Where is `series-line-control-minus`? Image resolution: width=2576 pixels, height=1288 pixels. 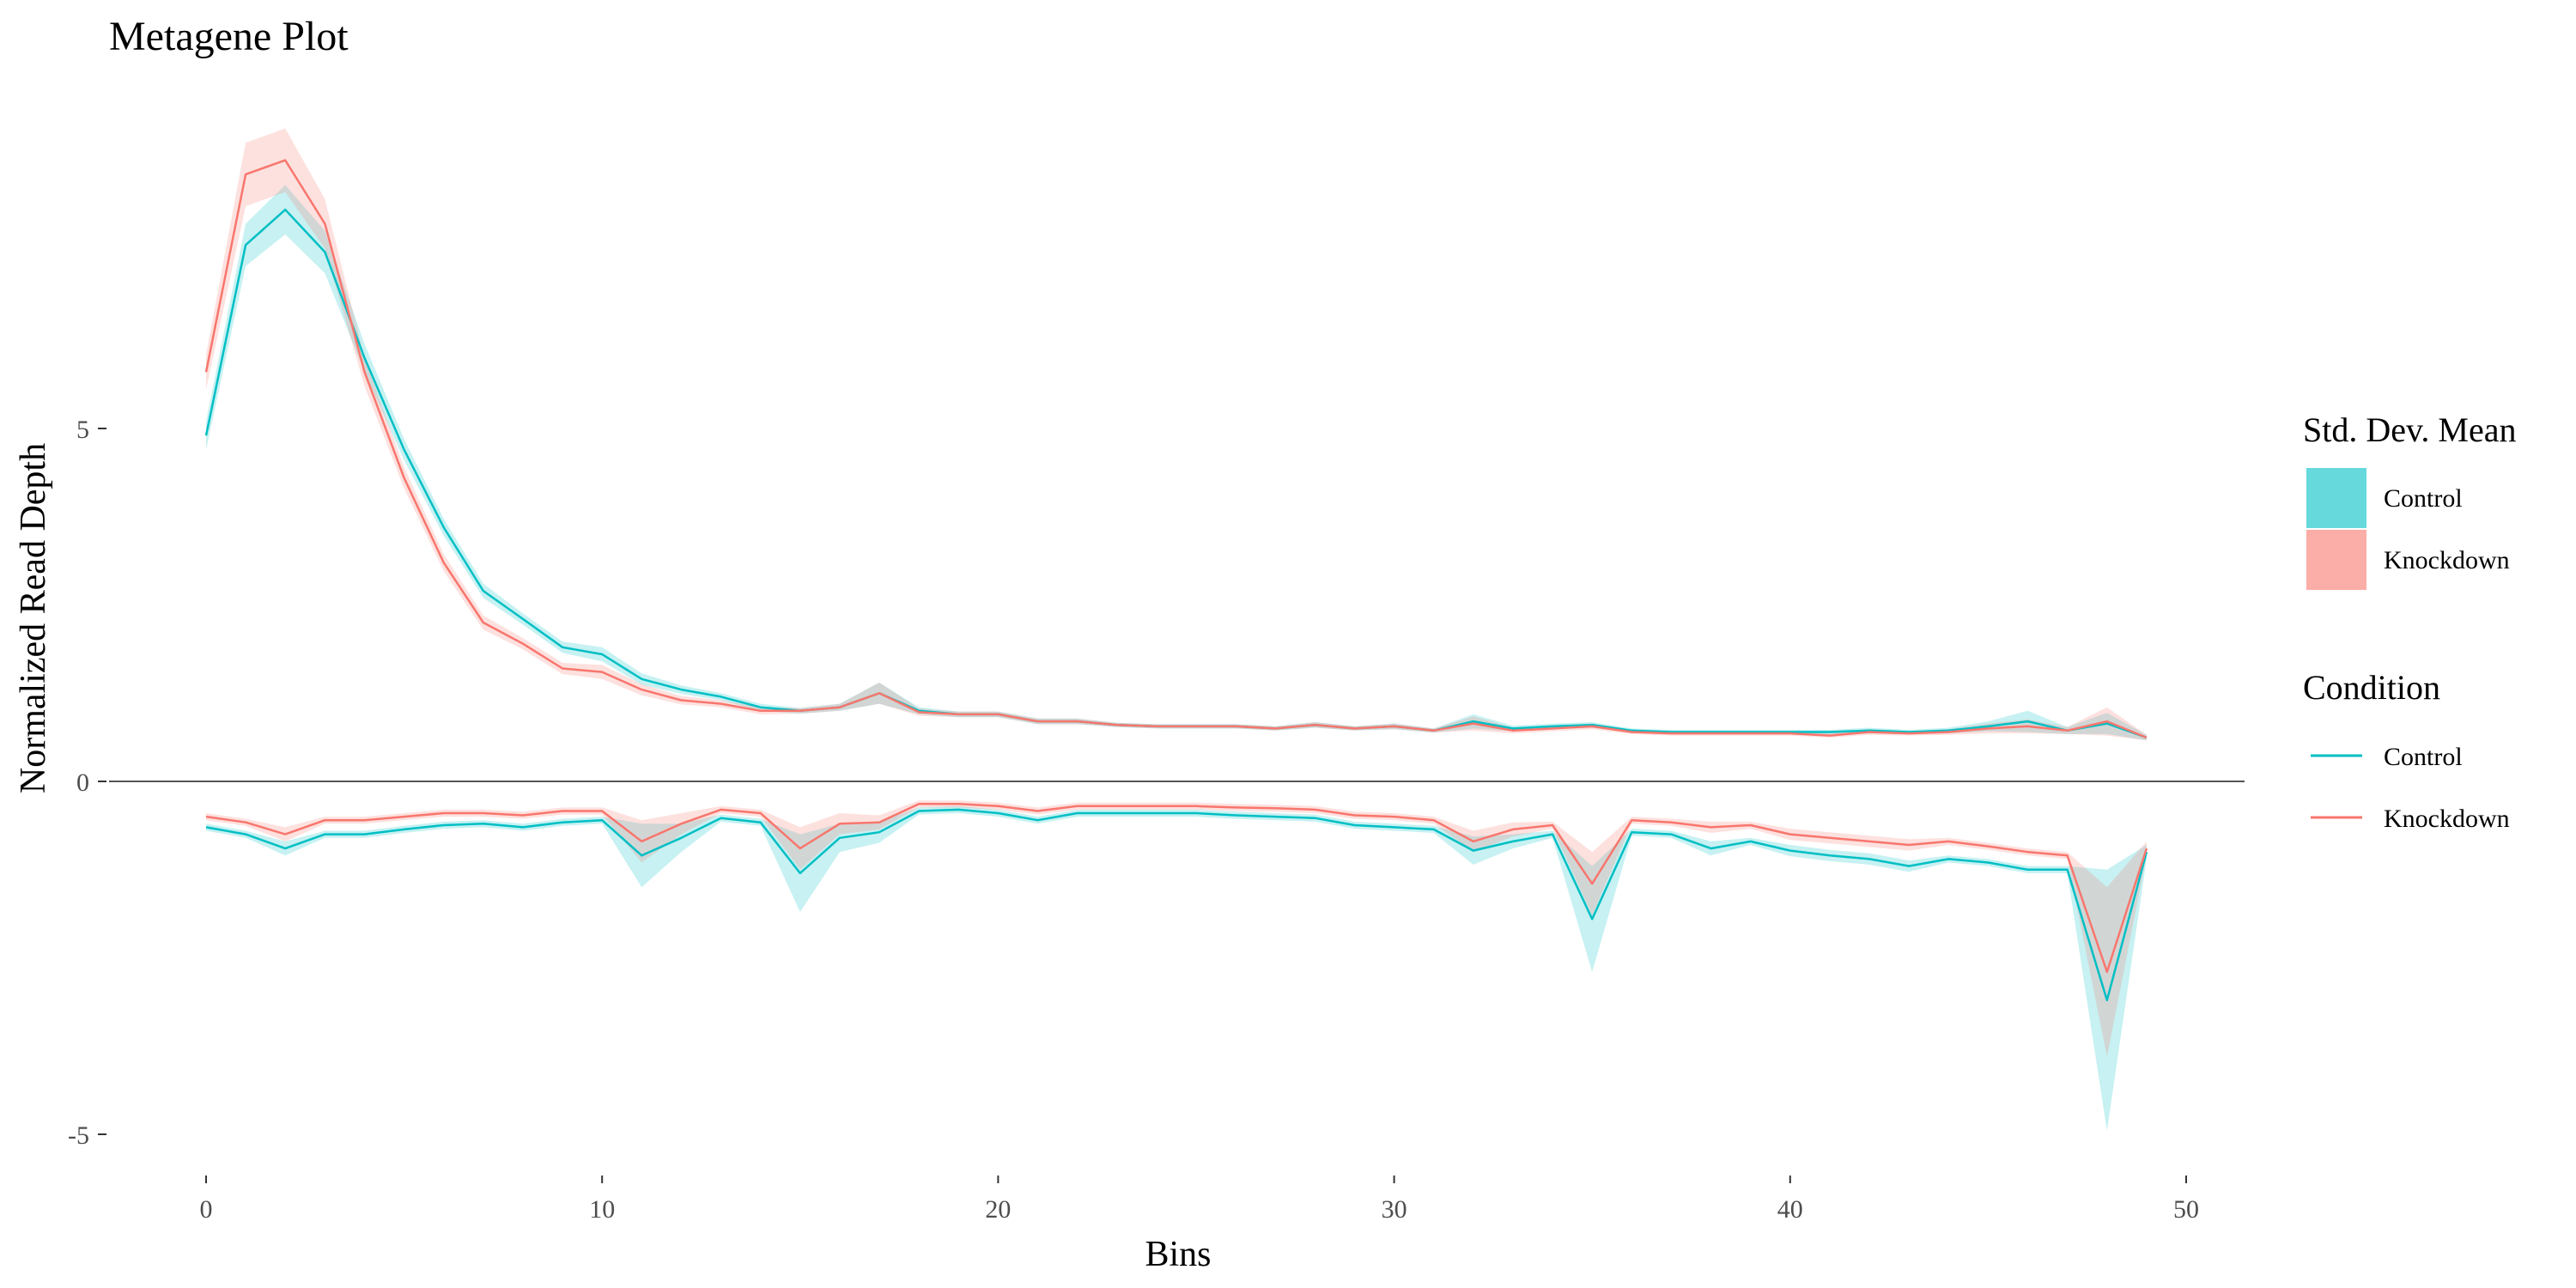
series-line-control-minus is located at coordinates (1177, 905).